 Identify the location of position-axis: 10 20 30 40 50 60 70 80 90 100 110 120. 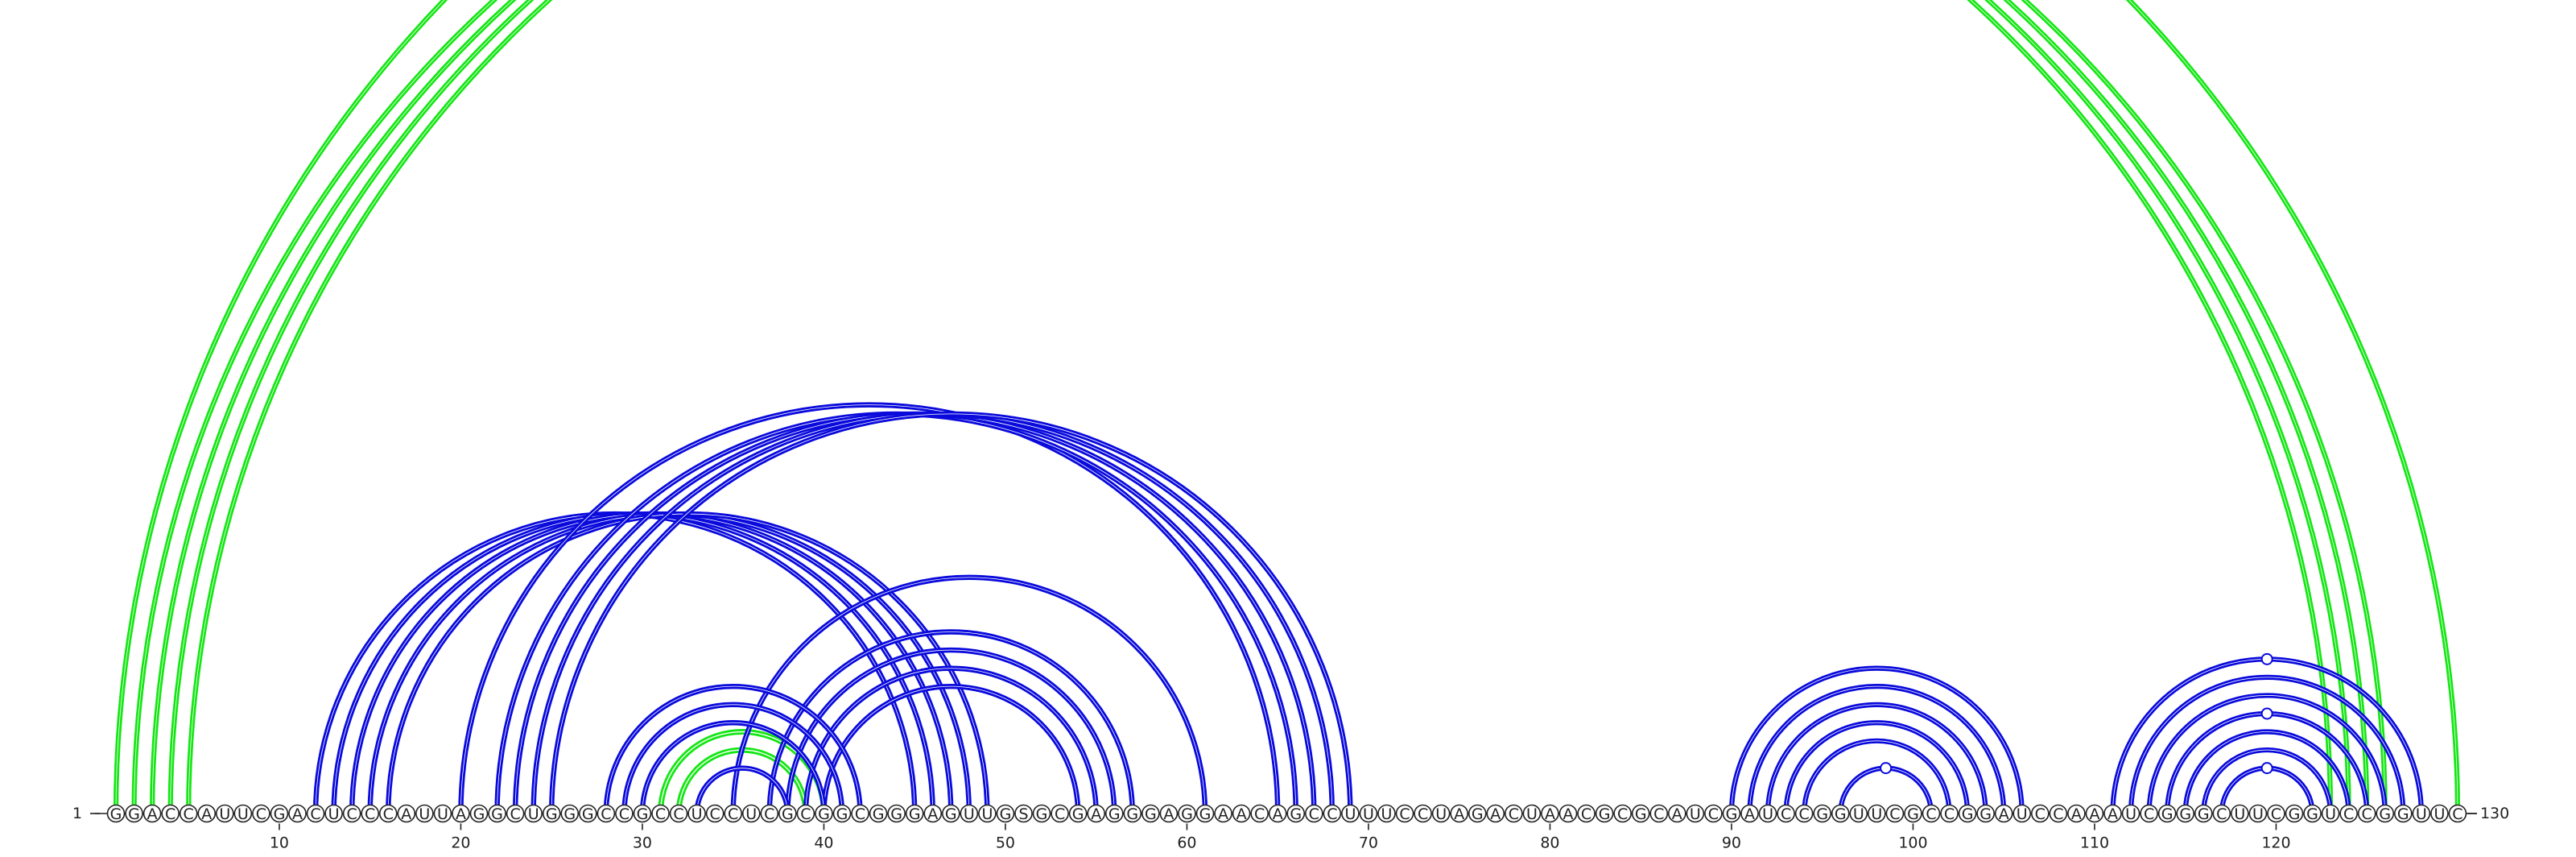
(1280, 837).